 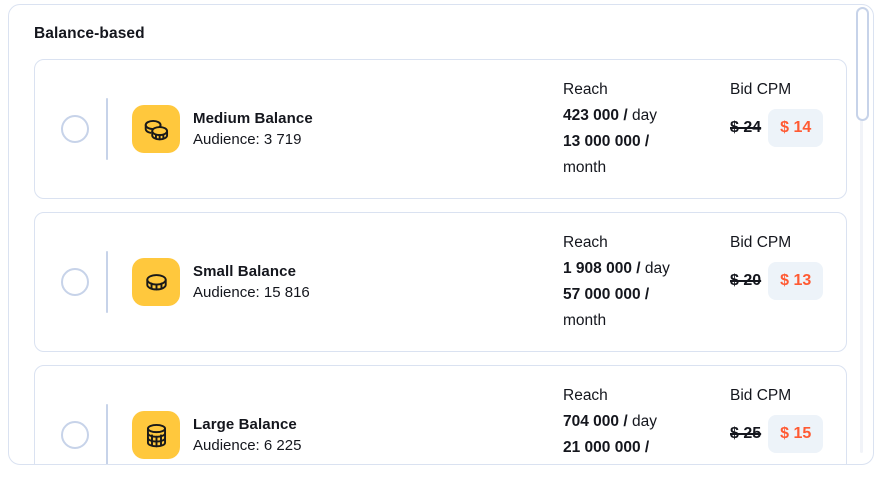 I want to click on price-row: $ 25 $ 15, so click(x=777, y=434).